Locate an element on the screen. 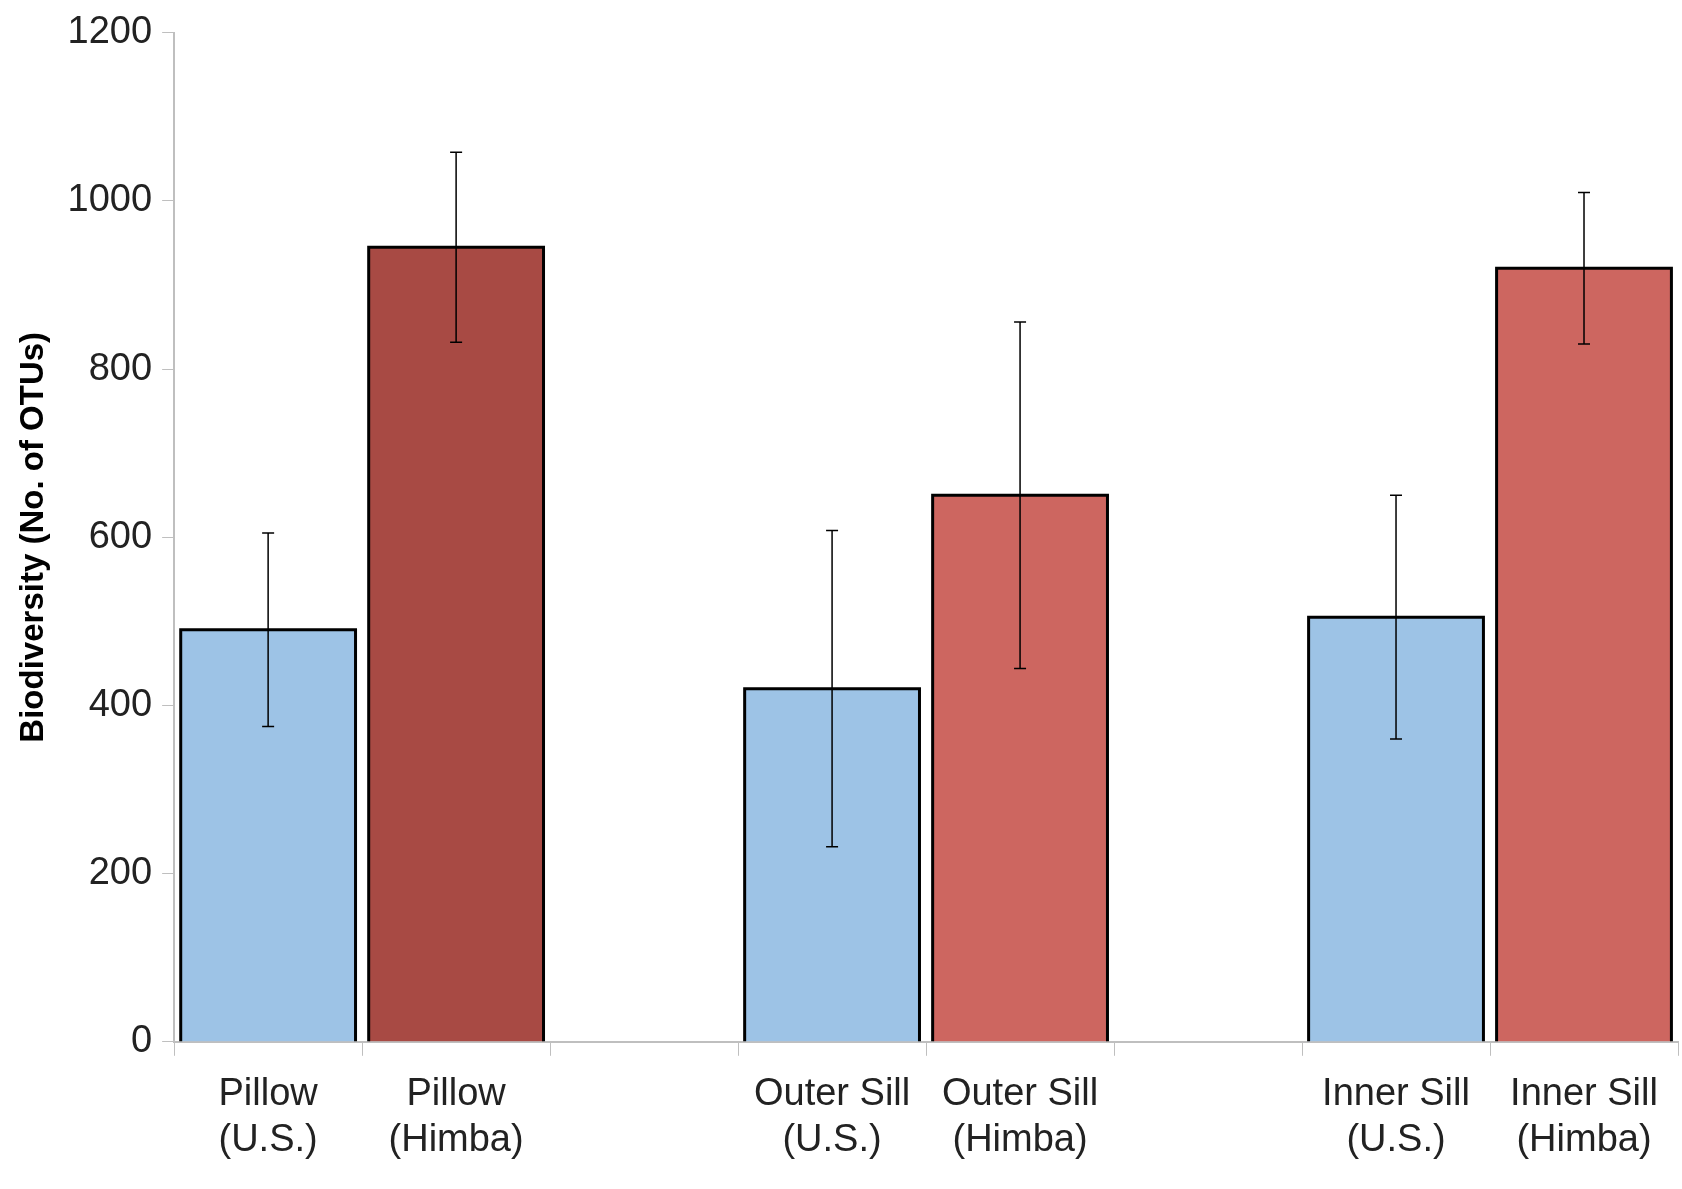  y-tick-label: 800 is located at coordinates (120, 366).